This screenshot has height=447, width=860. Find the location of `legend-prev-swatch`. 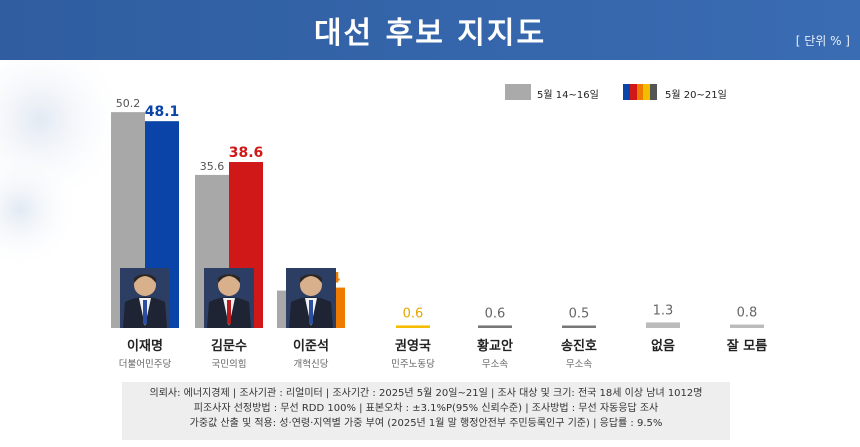

legend-prev-swatch is located at coordinates (518, 92).